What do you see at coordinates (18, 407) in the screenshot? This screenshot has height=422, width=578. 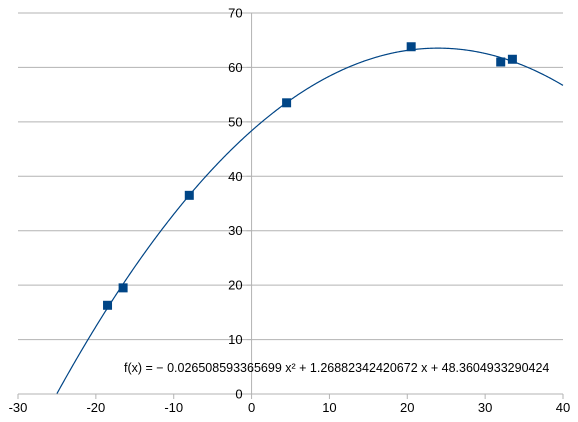 I see `x-tick-label-0: -30` at bounding box center [18, 407].